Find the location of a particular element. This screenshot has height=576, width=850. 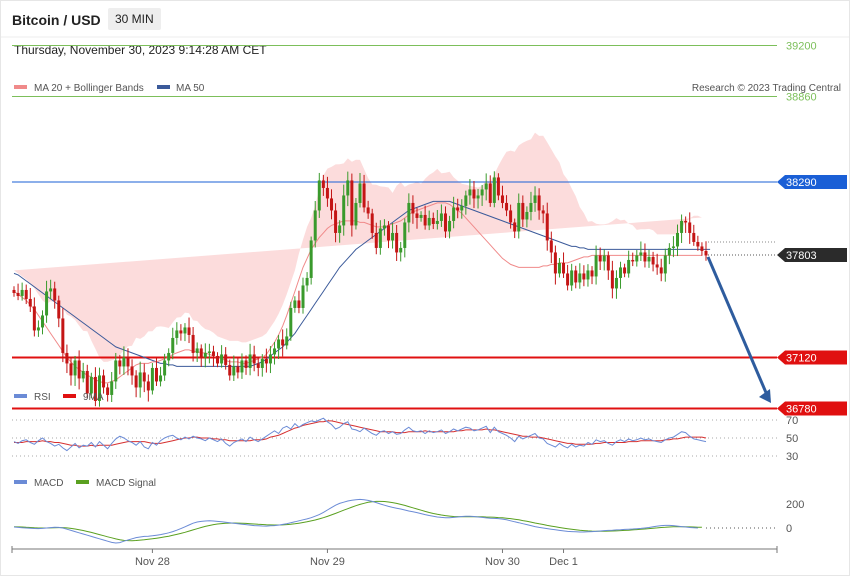

x-tick-label: Dec 1 is located at coordinates (563, 562).